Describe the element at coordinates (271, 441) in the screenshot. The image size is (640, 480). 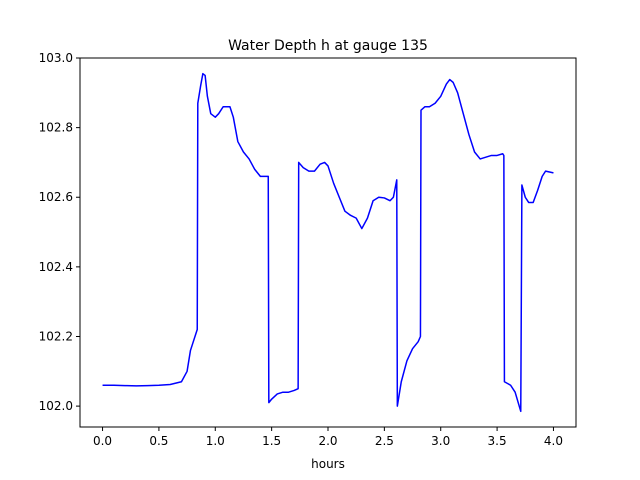
I see `x-tick-label: 1.5` at that location.